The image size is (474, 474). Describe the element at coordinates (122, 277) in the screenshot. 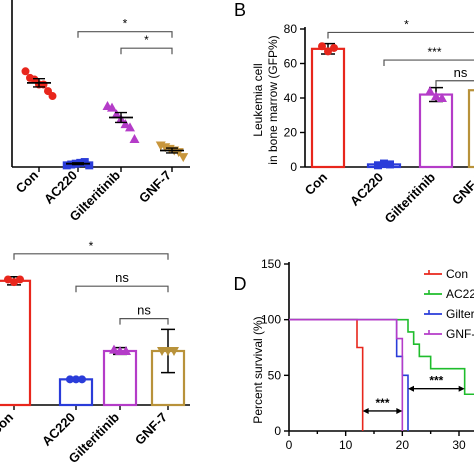

I see `panel-c-bracket-label-1: ns` at that location.